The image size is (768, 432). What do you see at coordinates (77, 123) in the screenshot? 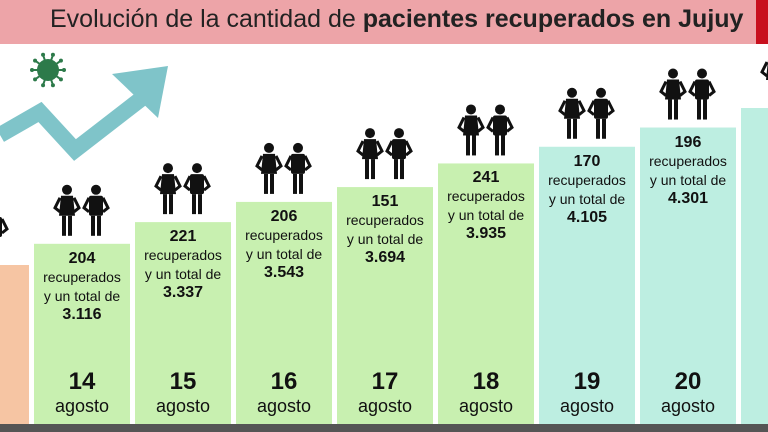
I see `trend-arrow-shaft` at bounding box center [77, 123].